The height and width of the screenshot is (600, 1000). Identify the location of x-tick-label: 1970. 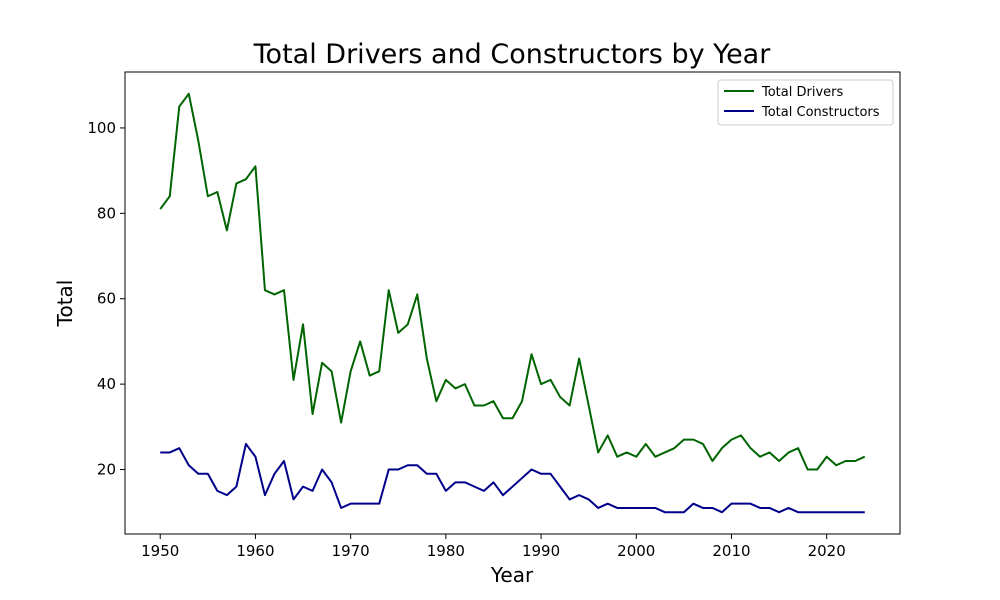
(351, 551).